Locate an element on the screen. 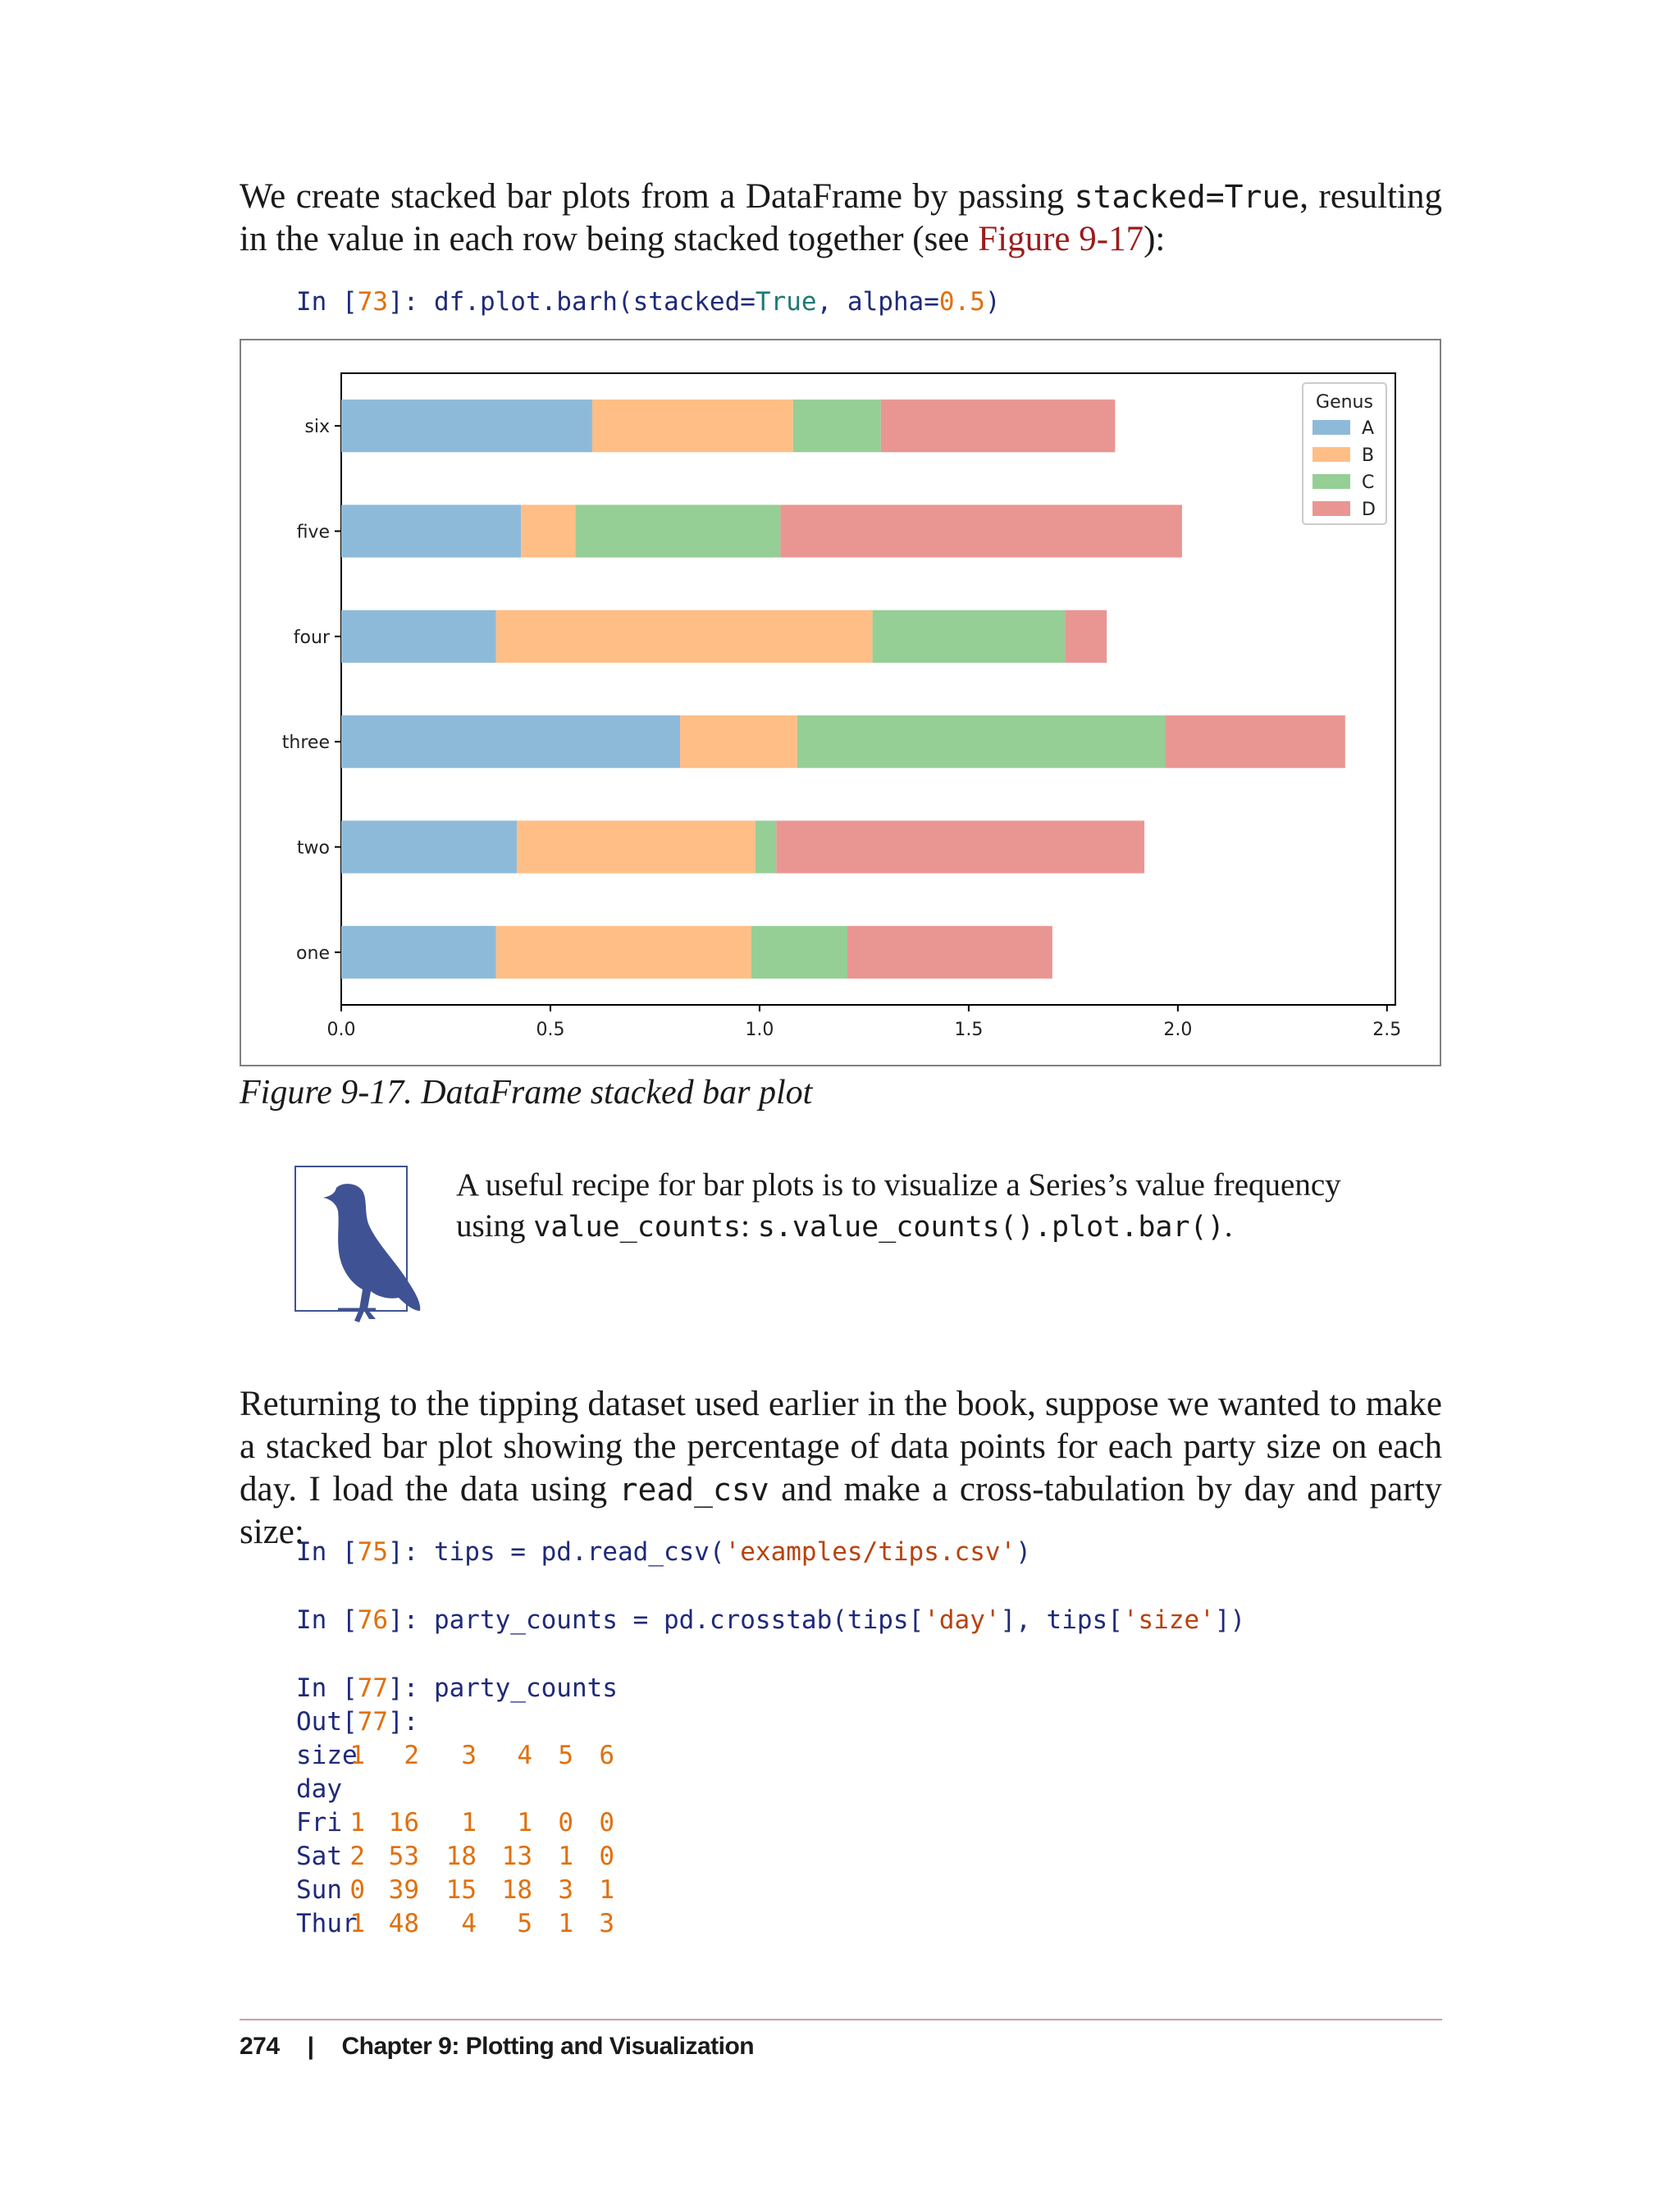 The width and height of the screenshot is (1680, 2205). x-tick-label-1.0: 1.0 is located at coordinates (760, 1030).